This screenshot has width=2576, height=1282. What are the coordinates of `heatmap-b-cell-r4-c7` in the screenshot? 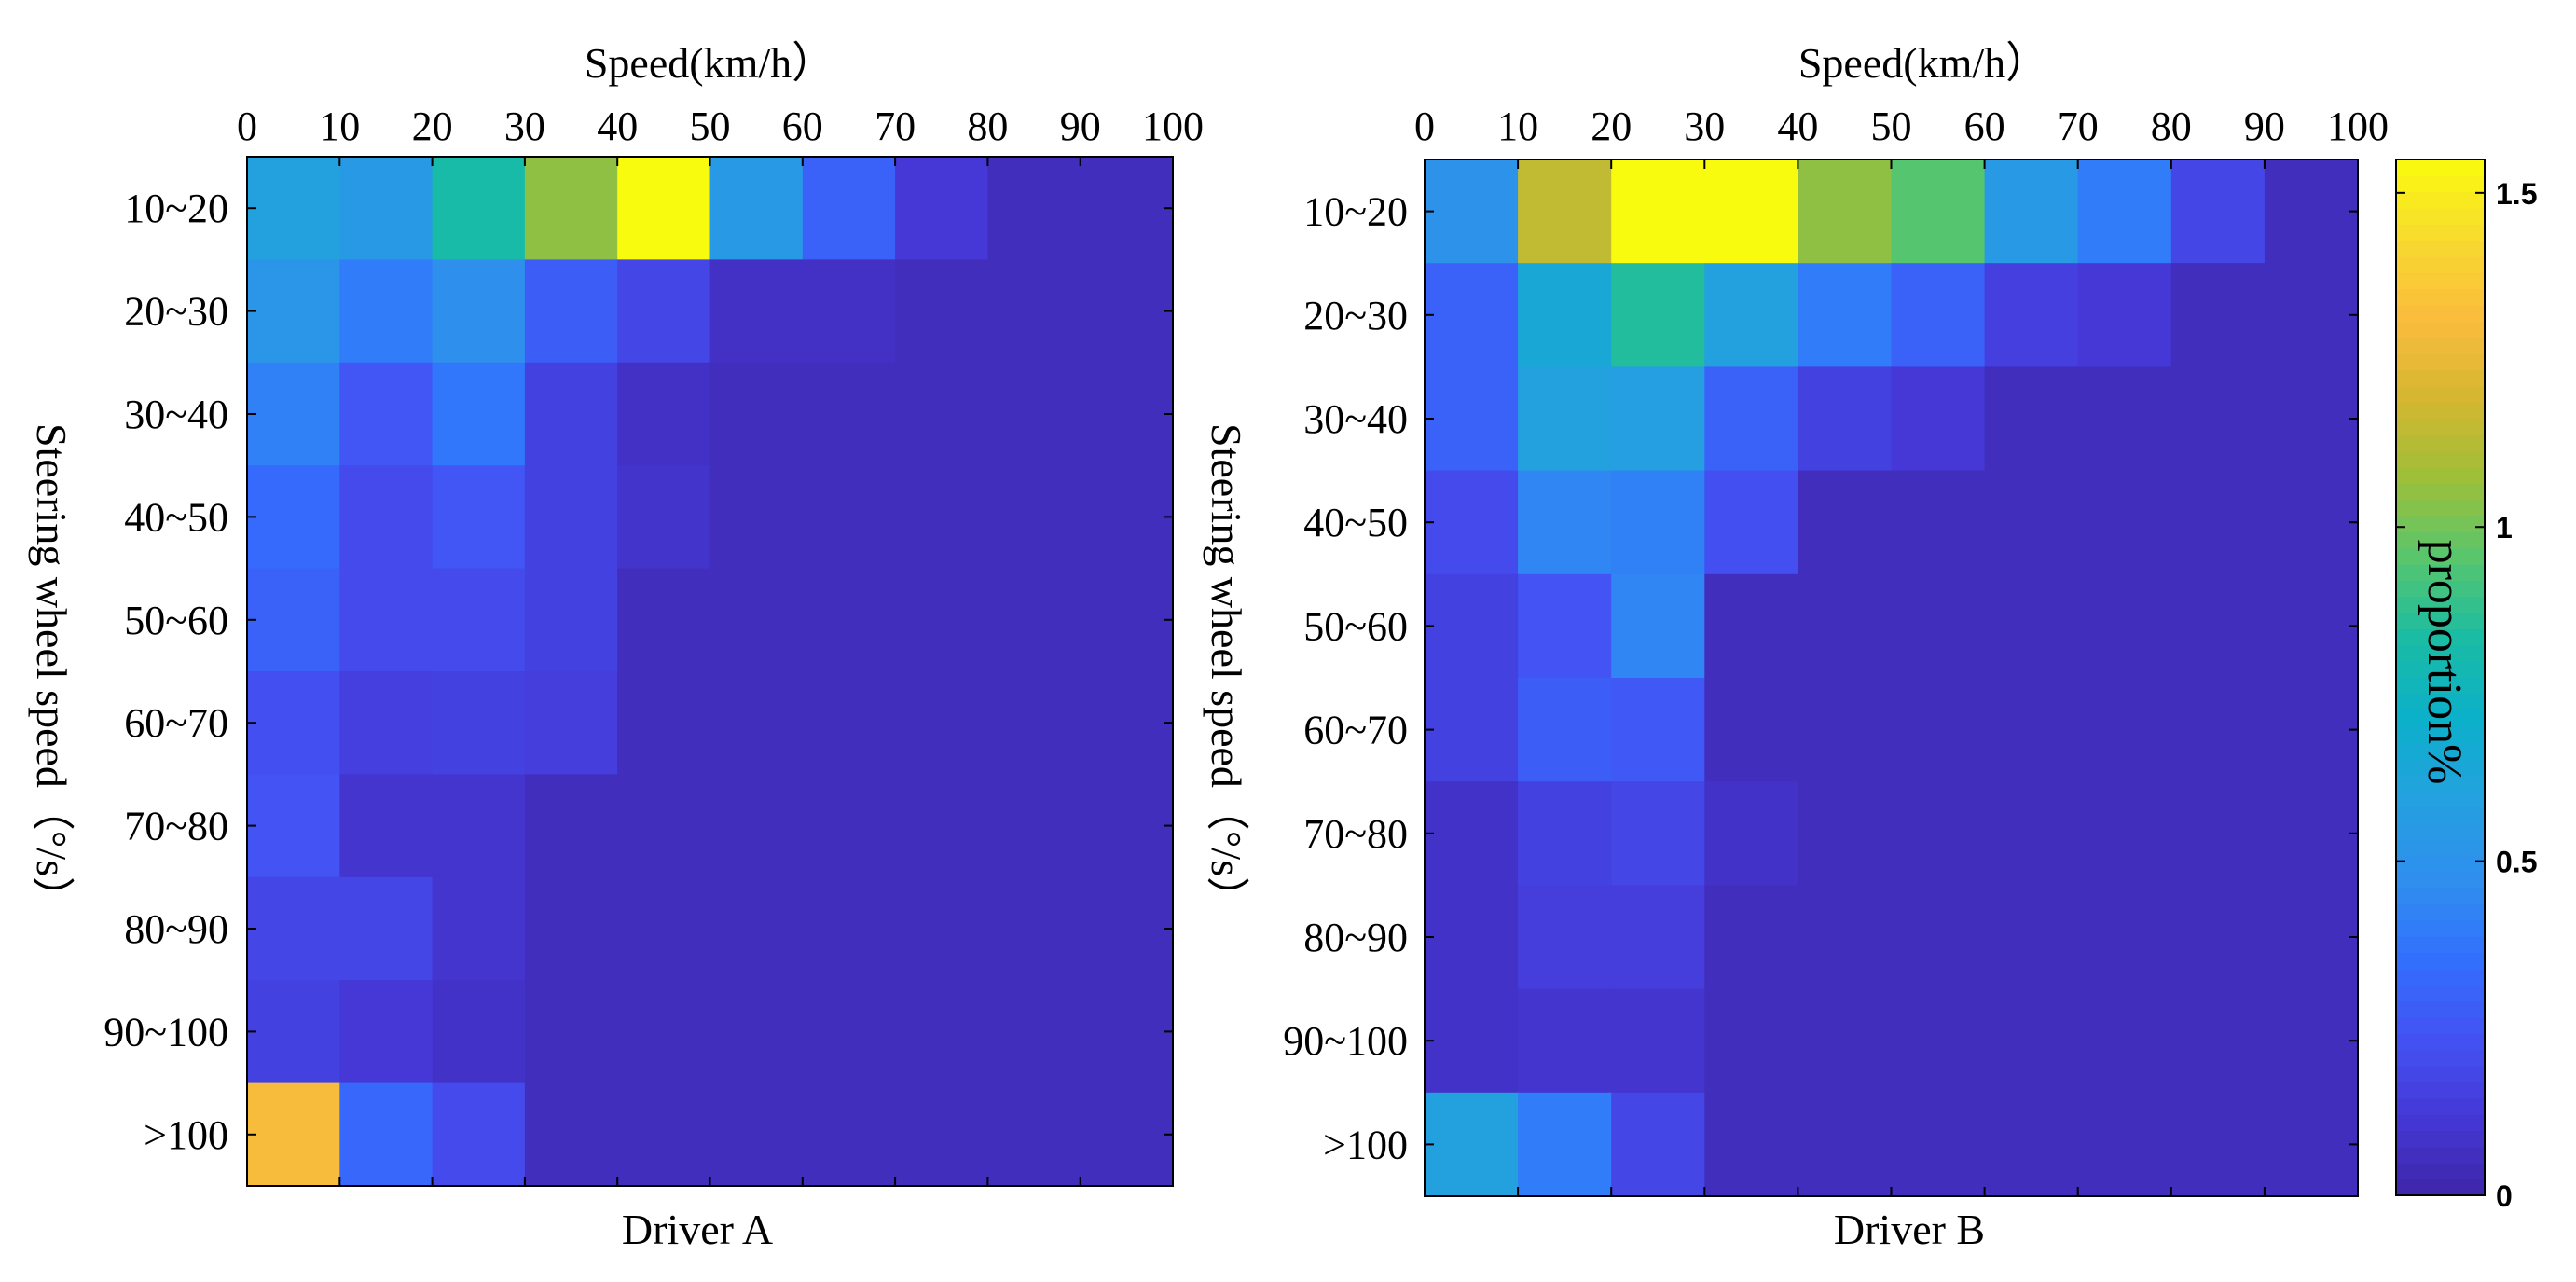 It's located at (2124, 626).